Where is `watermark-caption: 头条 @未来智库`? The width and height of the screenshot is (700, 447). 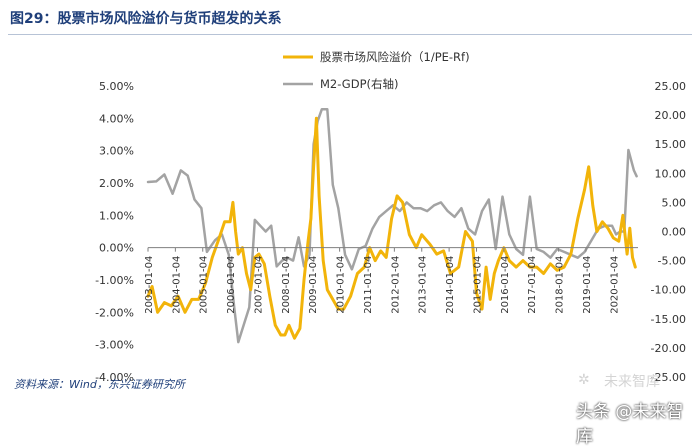
watermark-caption: 头条 @未来智库 is located at coordinates (630, 424).